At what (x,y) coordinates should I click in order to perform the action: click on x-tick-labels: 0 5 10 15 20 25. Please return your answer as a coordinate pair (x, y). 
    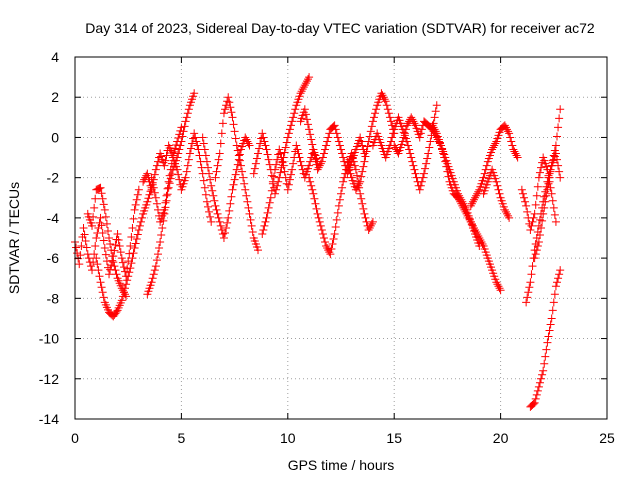
    Looking at the image, I should click on (343, 438).